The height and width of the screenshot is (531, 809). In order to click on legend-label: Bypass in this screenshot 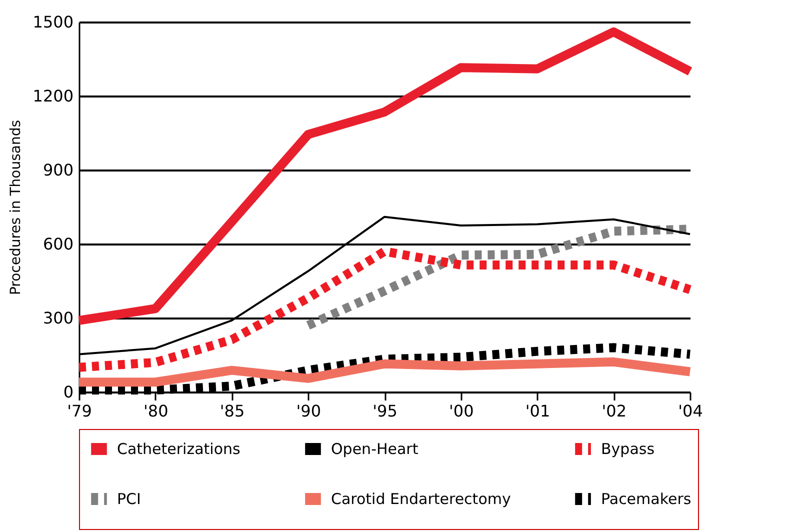, I will do `click(628, 449)`.